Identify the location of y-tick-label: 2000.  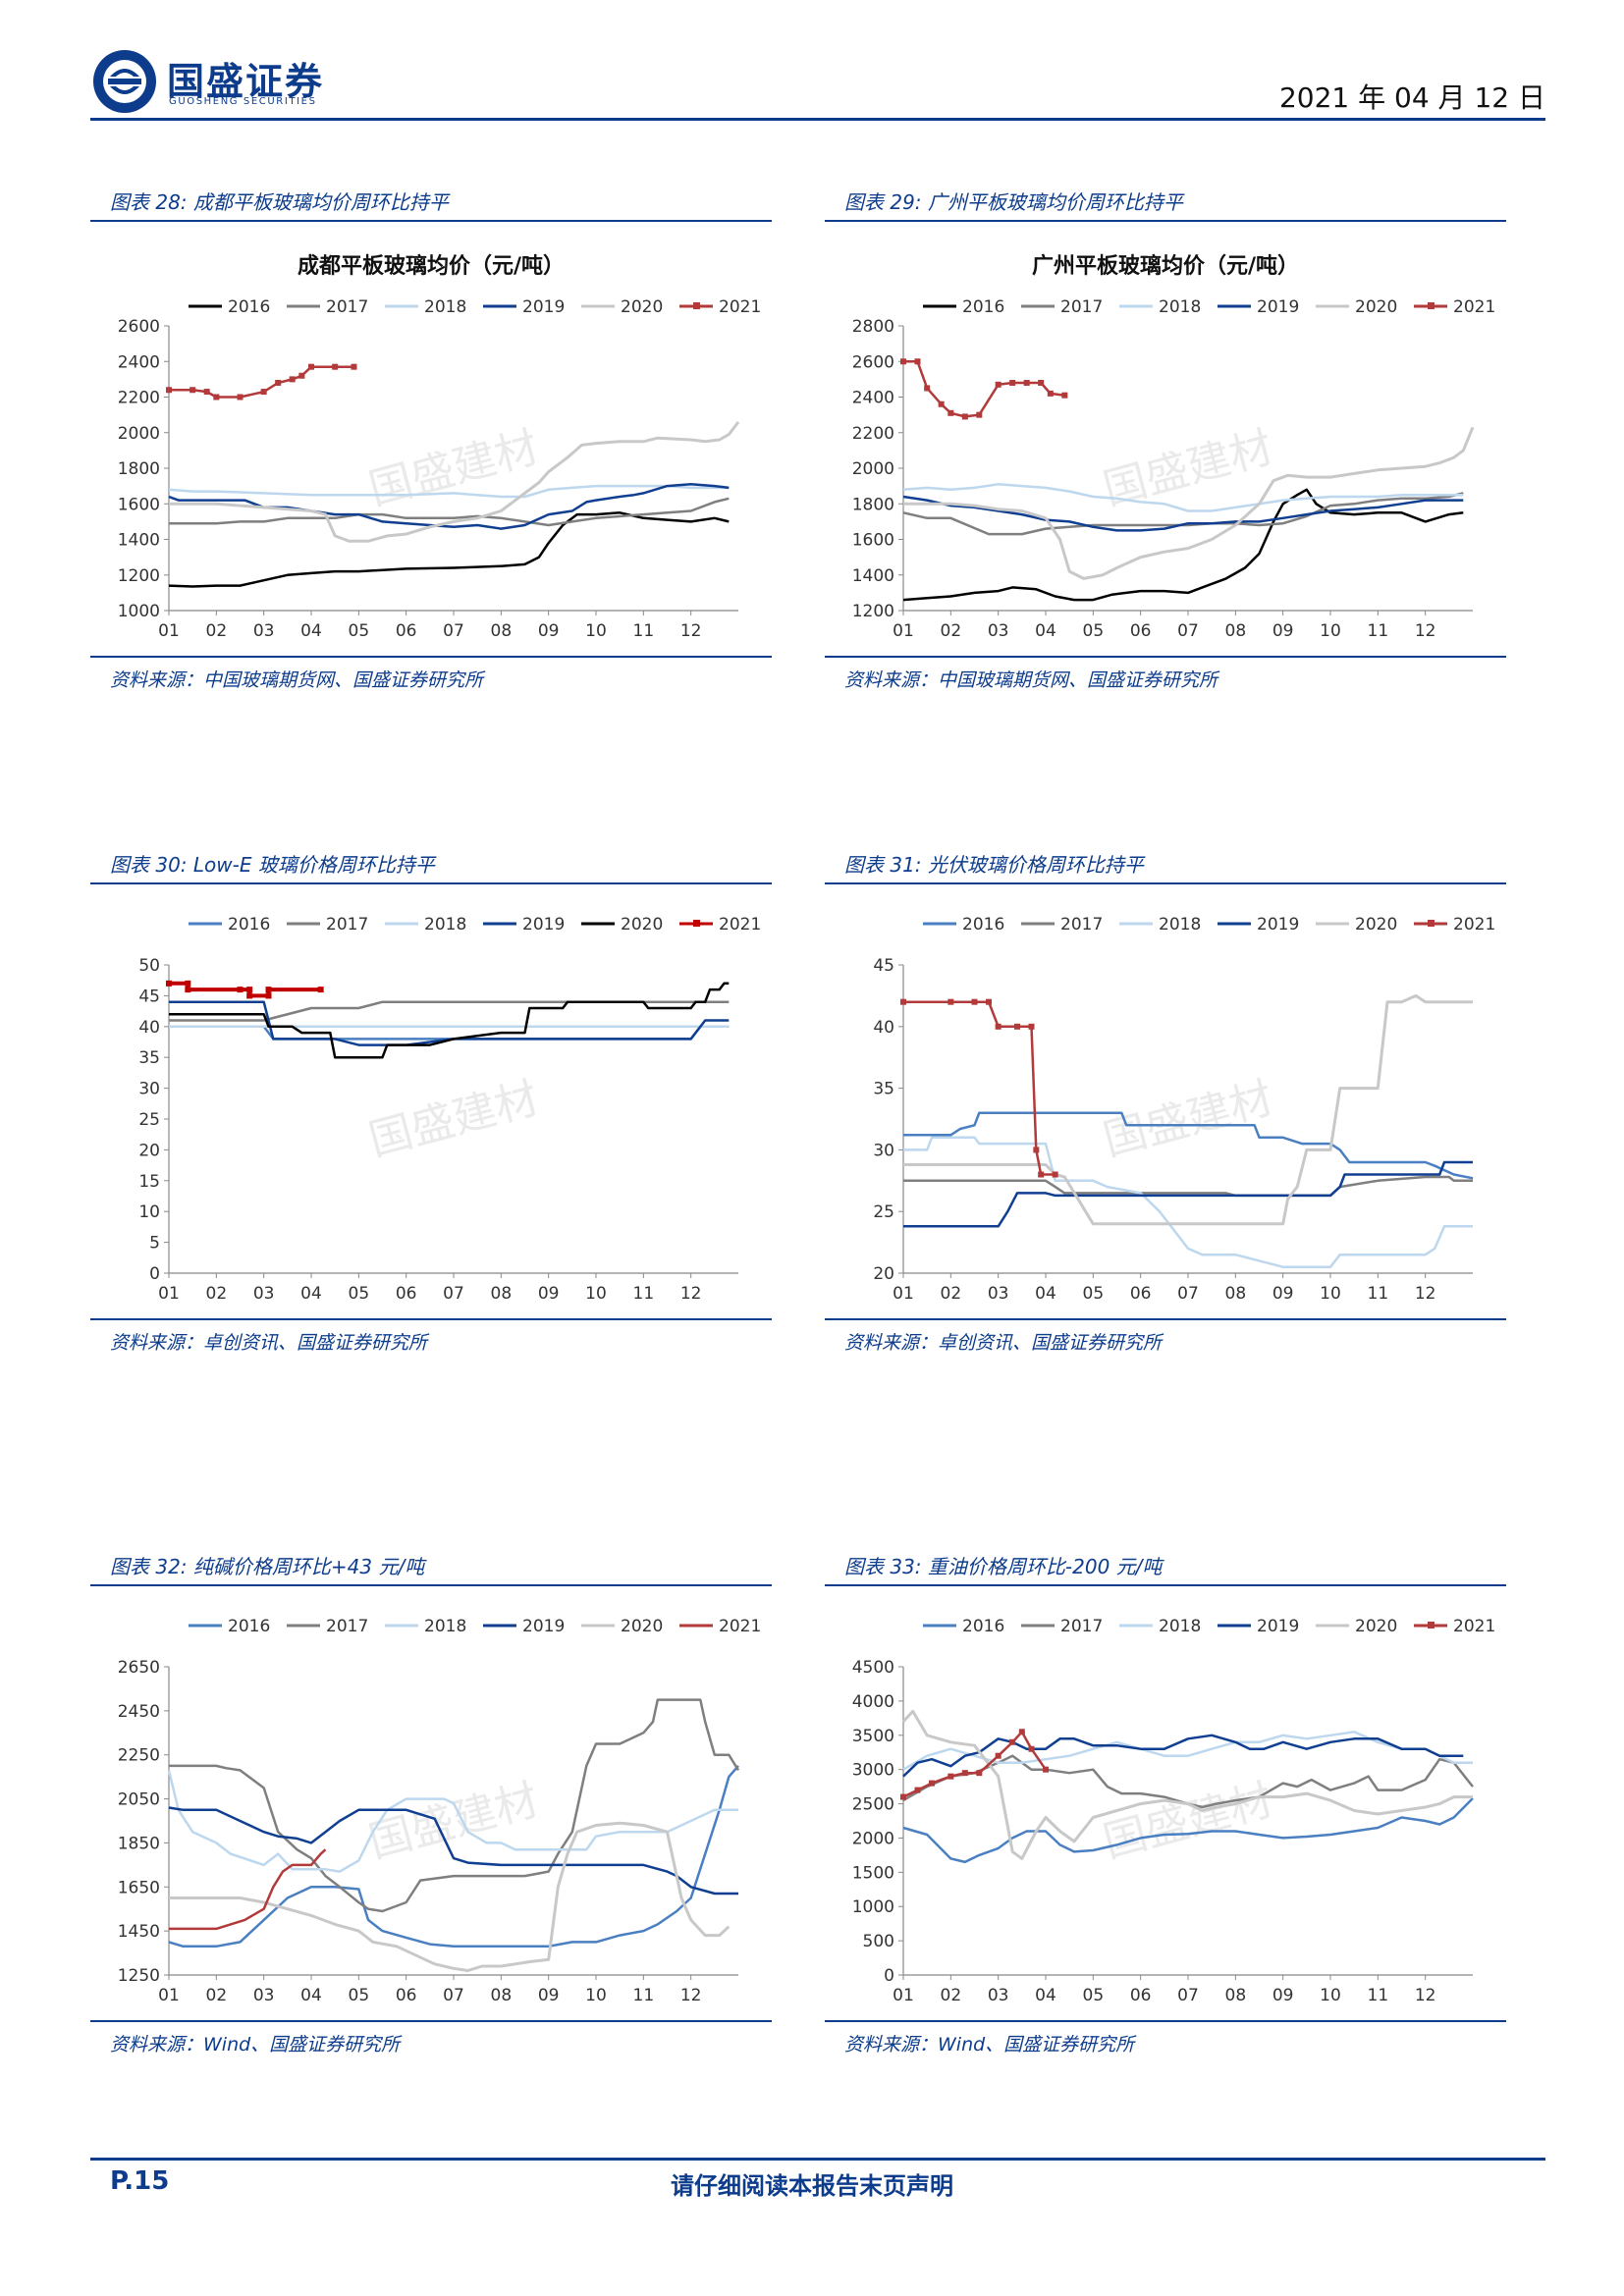
(139, 434).